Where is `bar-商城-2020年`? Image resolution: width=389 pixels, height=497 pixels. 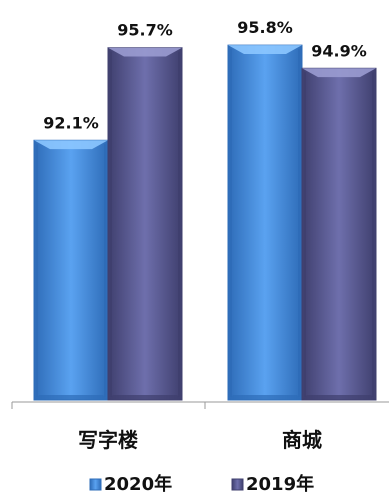 bar-商城-2020年 is located at coordinates (265, 222).